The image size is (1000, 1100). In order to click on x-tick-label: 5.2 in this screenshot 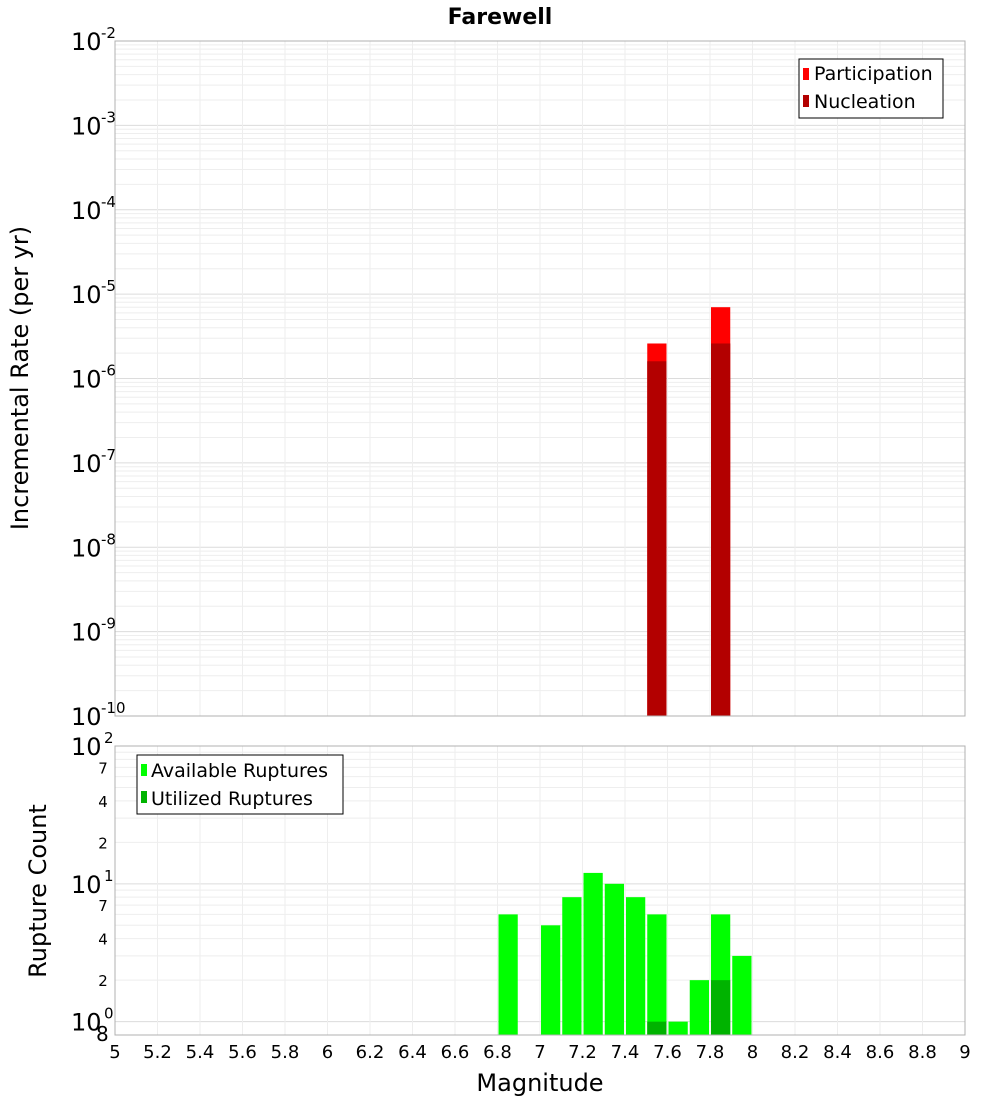, I will do `click(157, 1052)`.